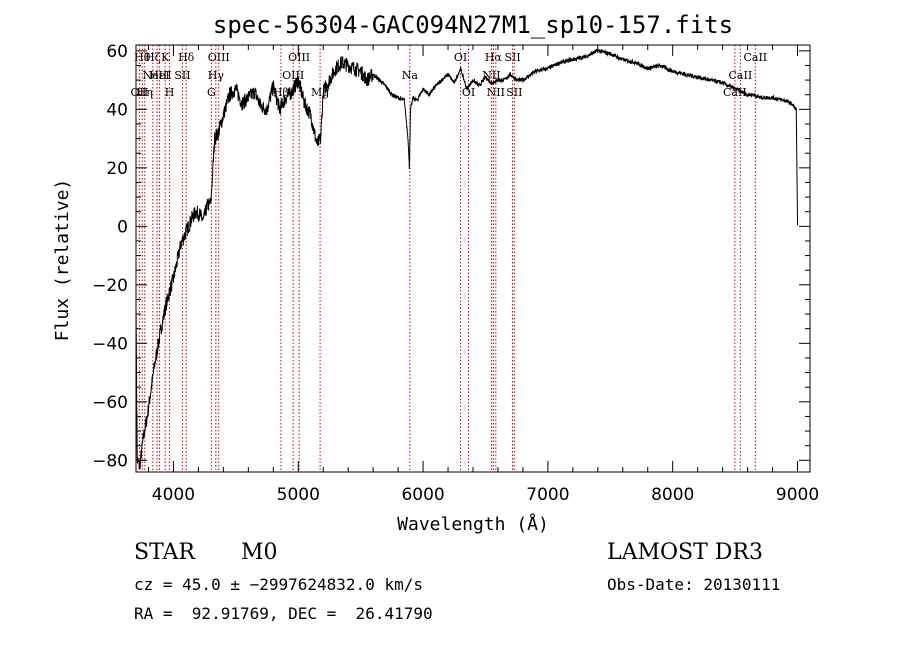 The height and width of the screenshot is (649, 900). Describe the element at coordinates (117, 52) in the screenshot. I see `y-tick-label: 60` at that location.